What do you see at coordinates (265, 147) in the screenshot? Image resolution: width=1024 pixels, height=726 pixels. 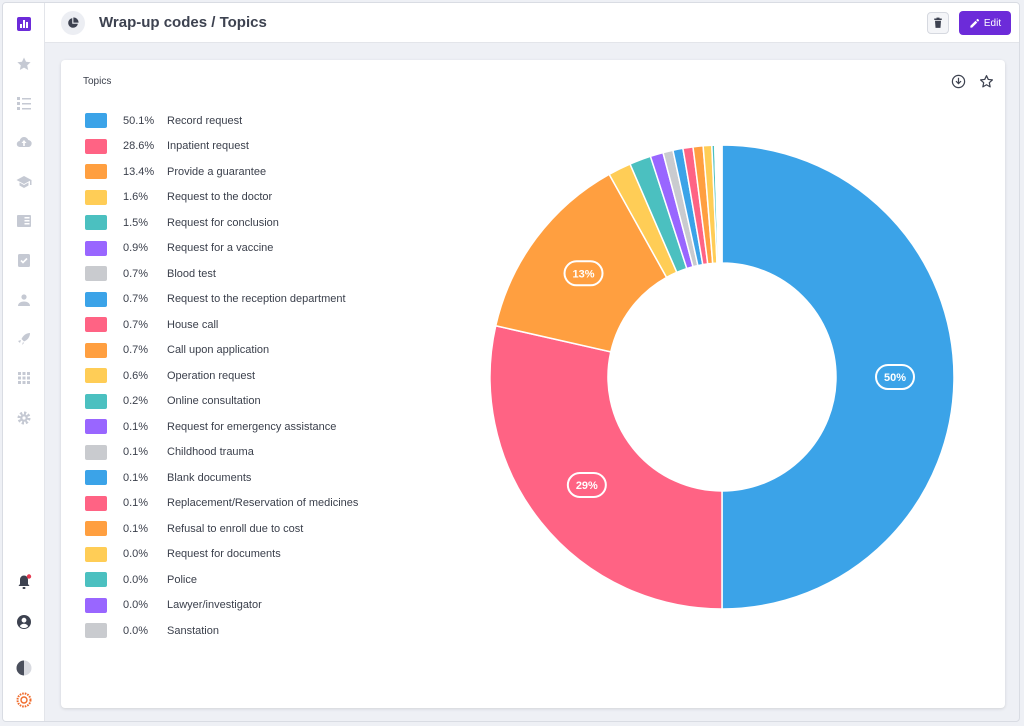 I see `legend-item: 28.6% Inpatient request` at bounding box center [265, 147].